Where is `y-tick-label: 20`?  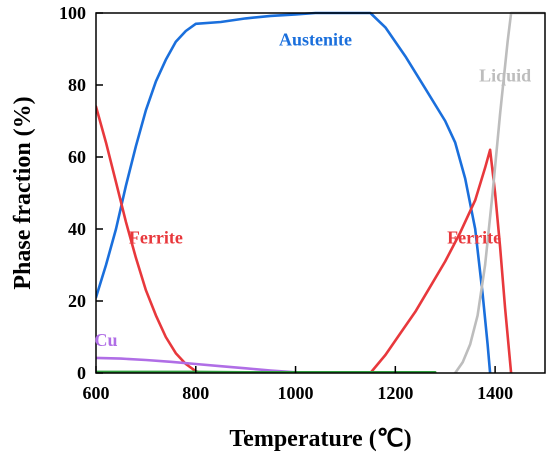
y-tick-label: 20 is located at coordinates (77, 301).